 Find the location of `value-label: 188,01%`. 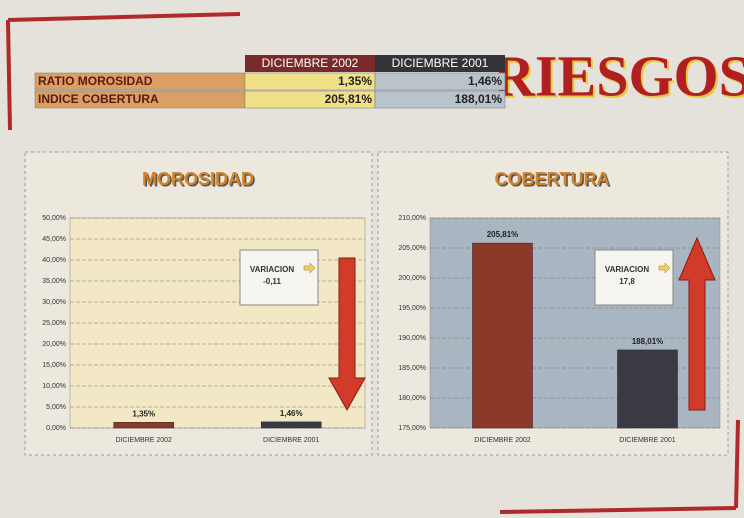

value-label: 188,01% is located at coordinates (648, 341).